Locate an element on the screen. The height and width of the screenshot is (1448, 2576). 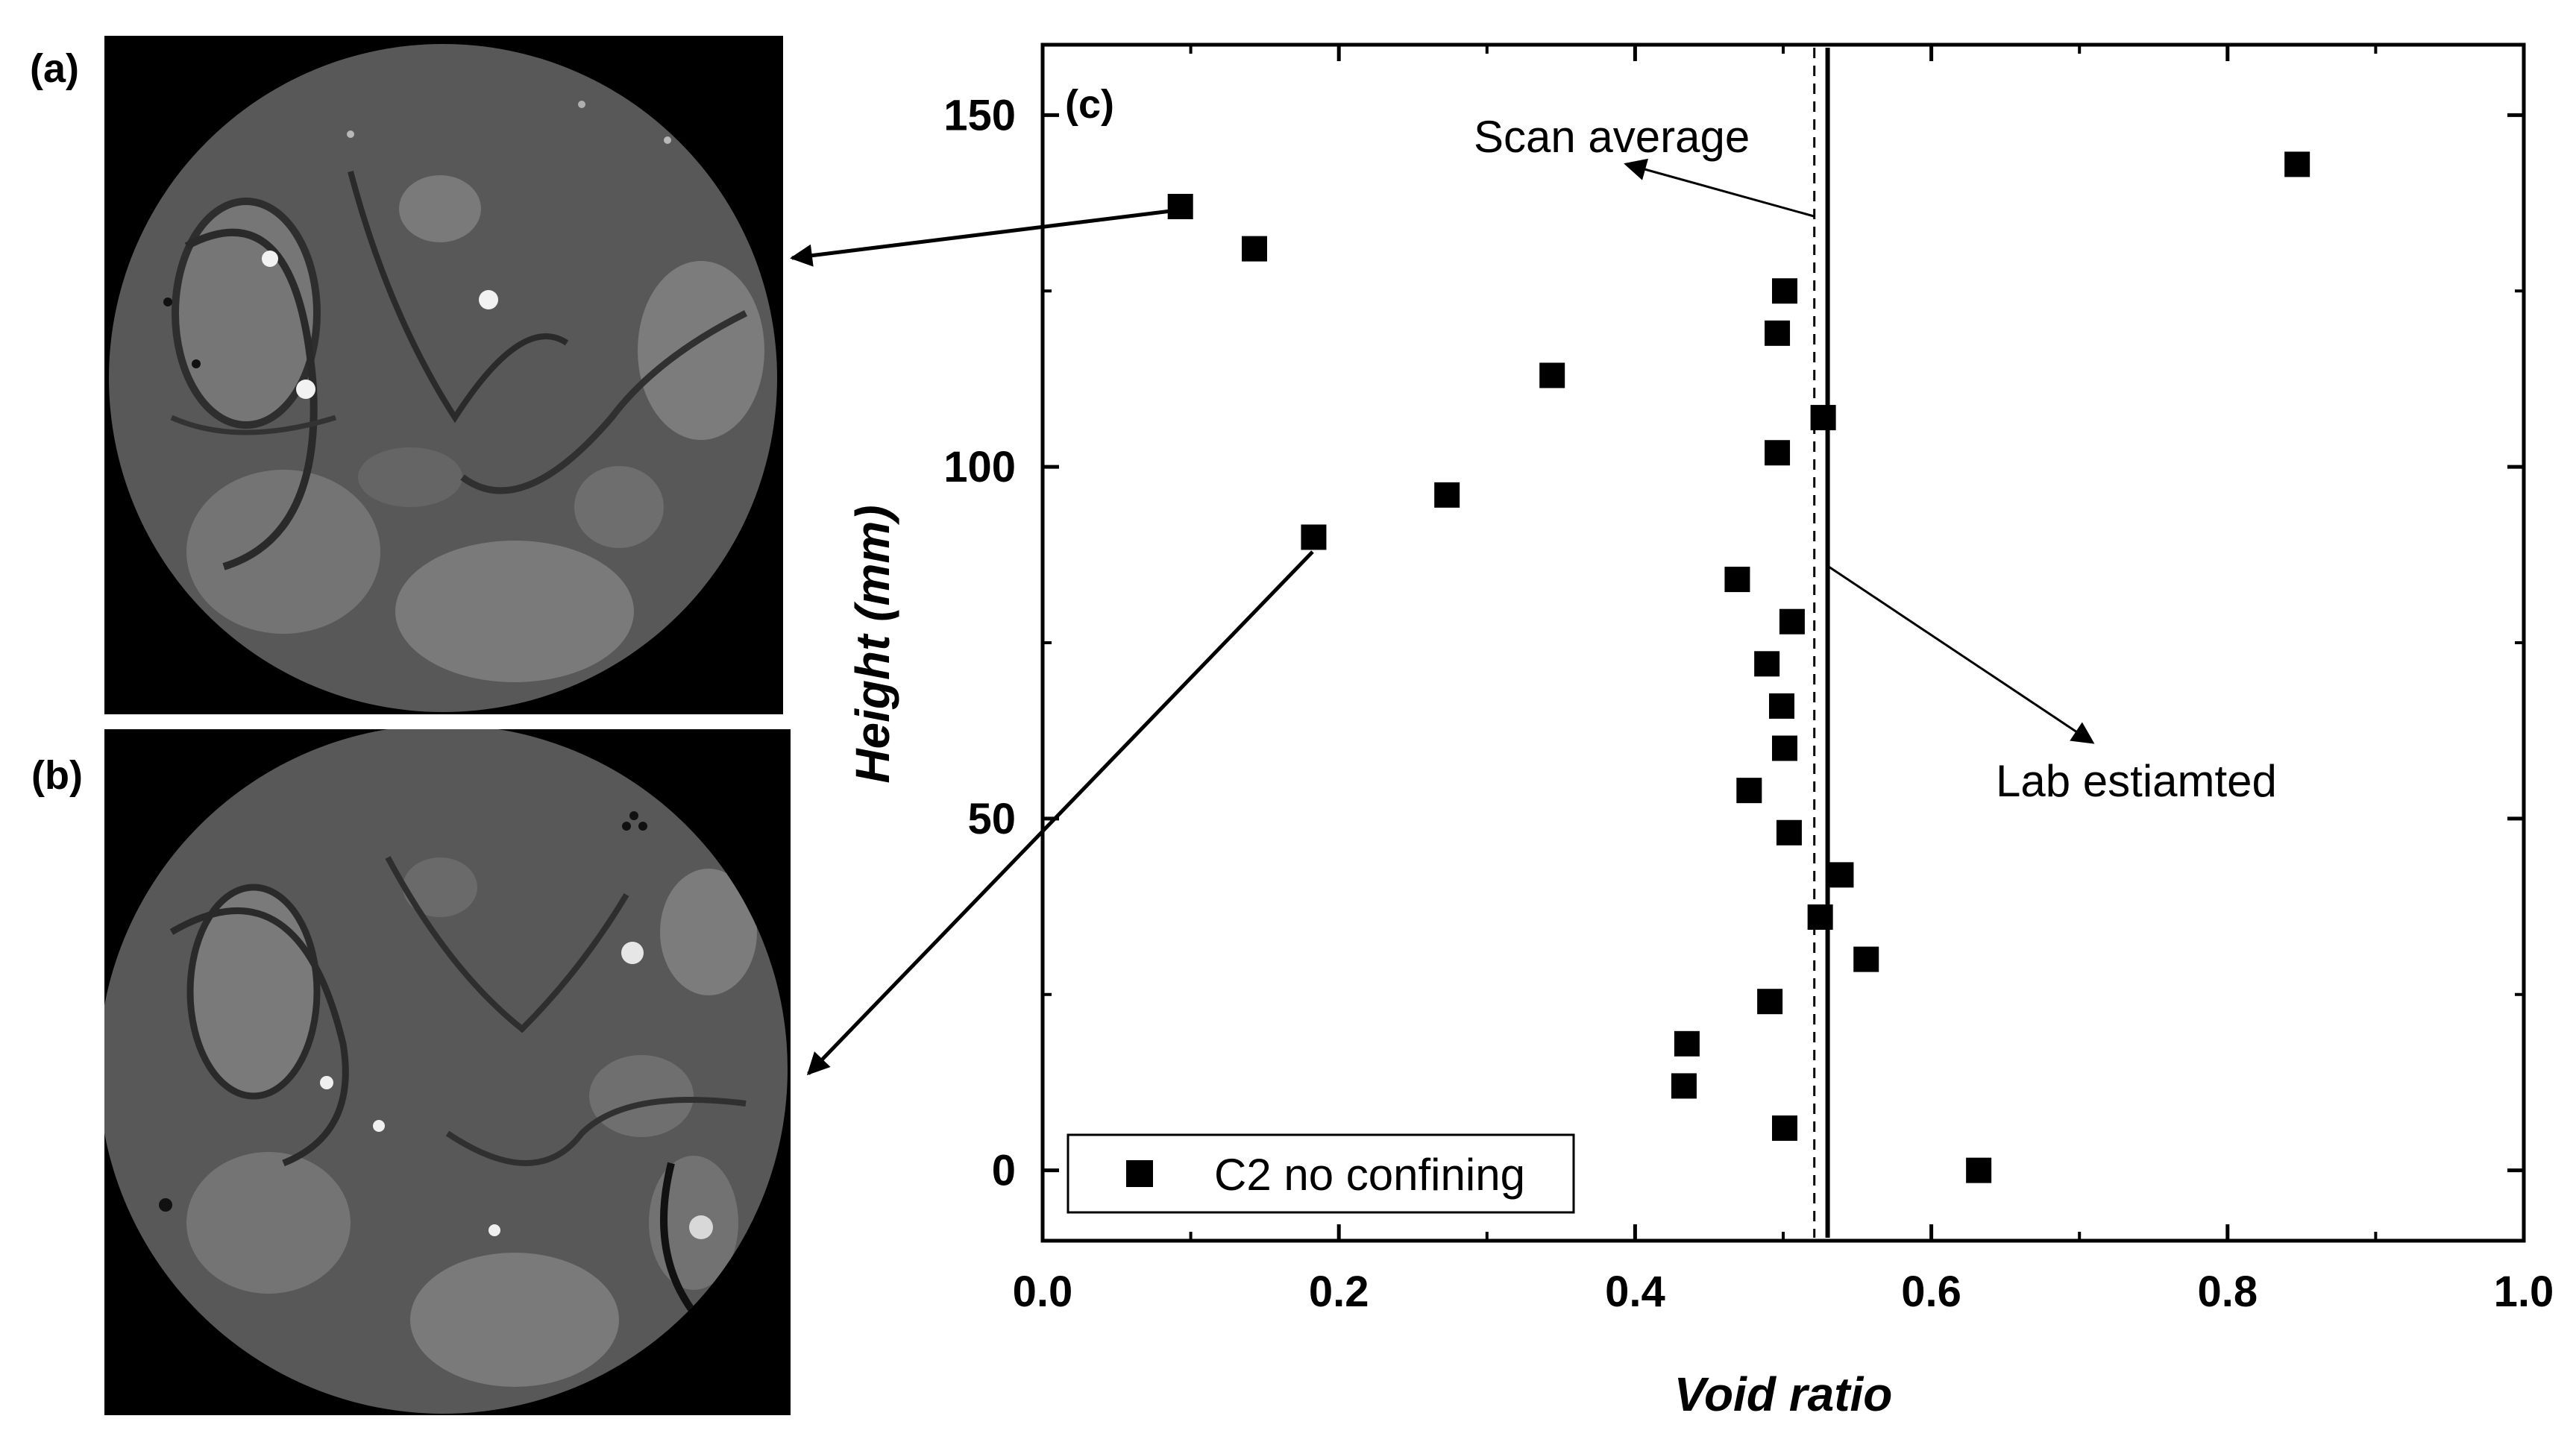
ct-image-a is located at coordinates (444, 375).